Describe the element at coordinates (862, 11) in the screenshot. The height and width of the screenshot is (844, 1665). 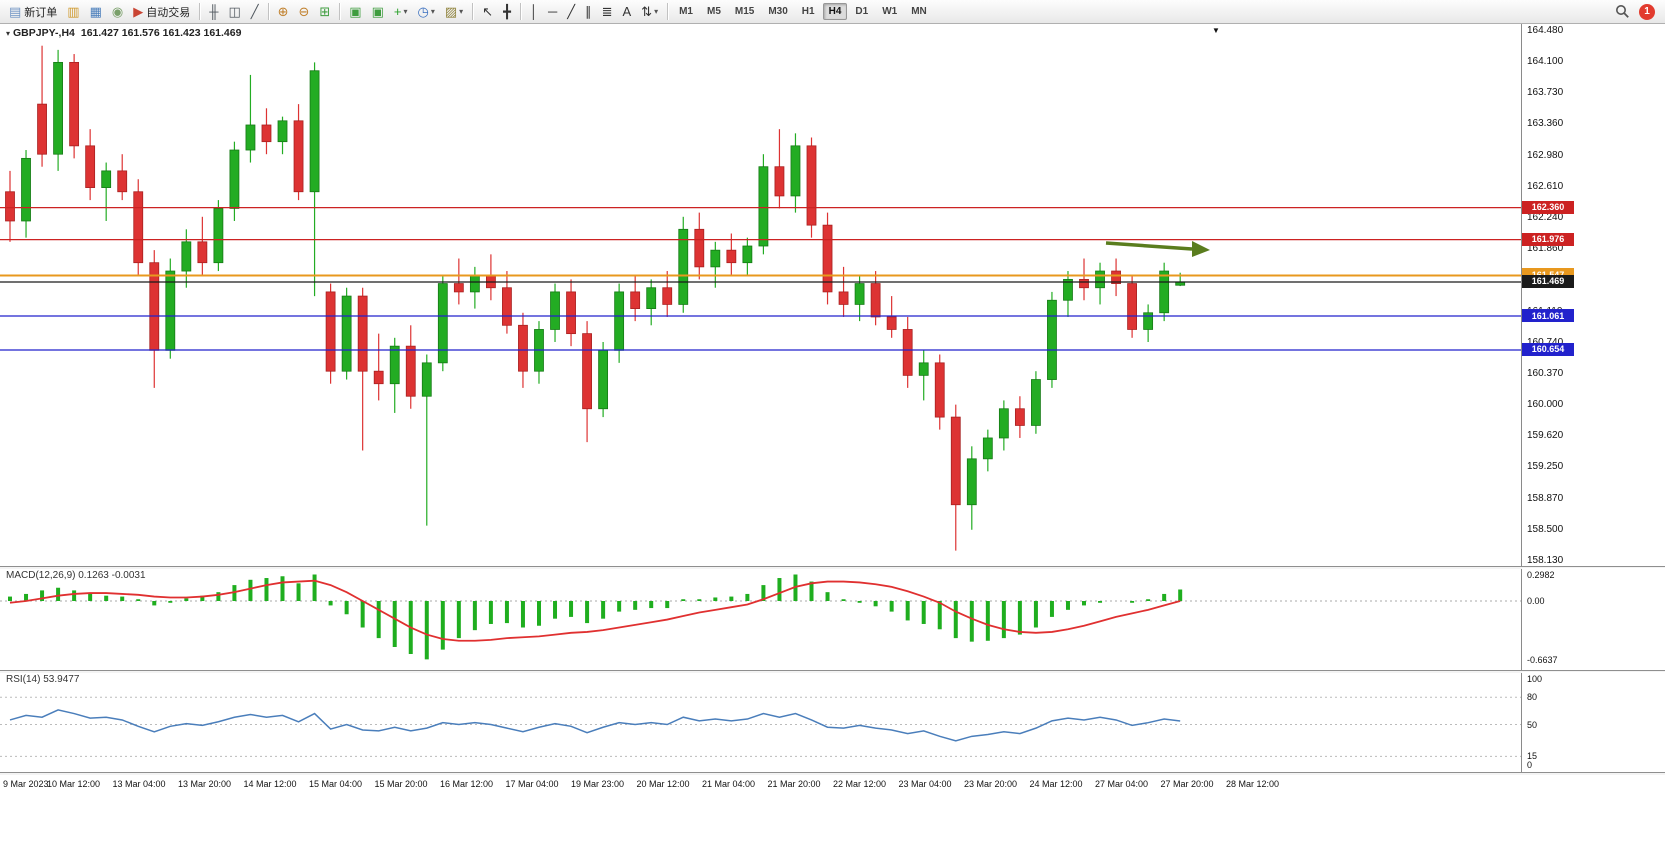
I see `timeframe-d1-button: D1` at that location.